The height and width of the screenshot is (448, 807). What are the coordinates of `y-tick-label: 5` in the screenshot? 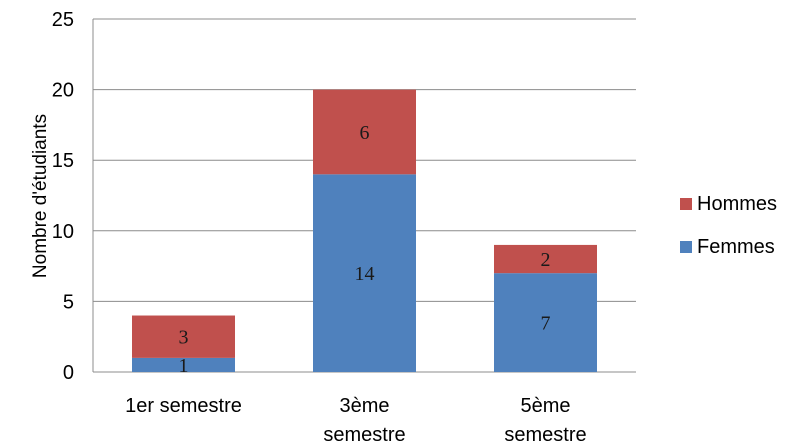 It's located at (68, 302).